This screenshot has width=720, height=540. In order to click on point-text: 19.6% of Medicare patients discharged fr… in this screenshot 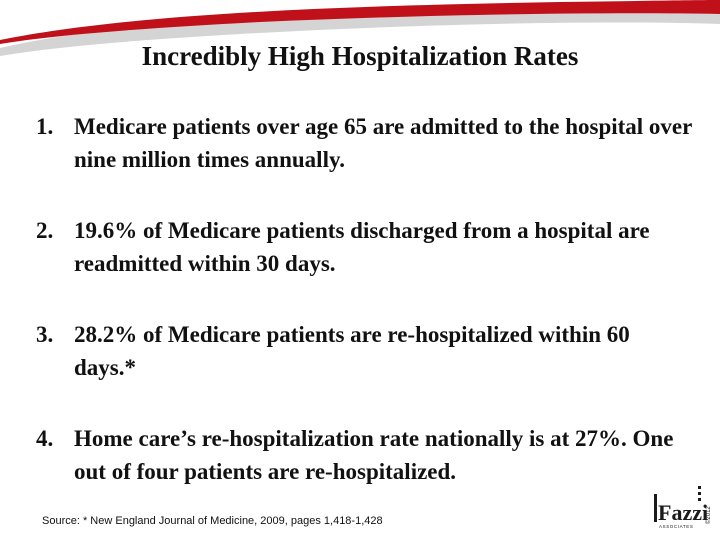, I will do `click(362, 247)`.